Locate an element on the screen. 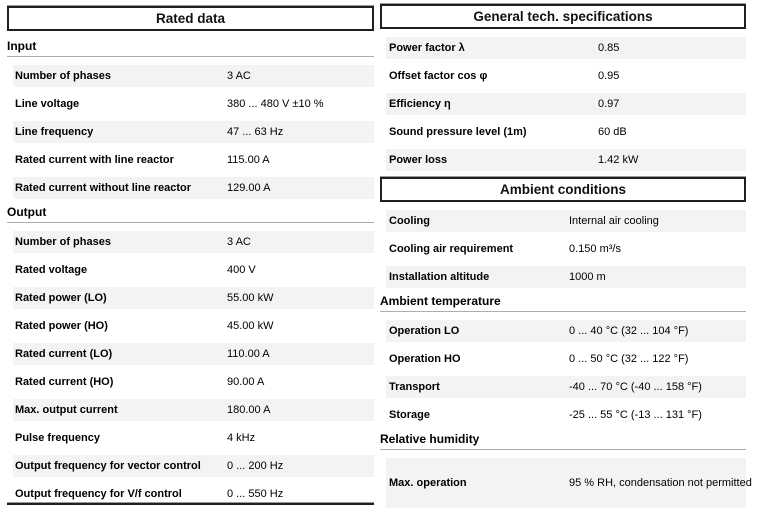  spec-label: Rated voltage is located at coordinates (51, 270).